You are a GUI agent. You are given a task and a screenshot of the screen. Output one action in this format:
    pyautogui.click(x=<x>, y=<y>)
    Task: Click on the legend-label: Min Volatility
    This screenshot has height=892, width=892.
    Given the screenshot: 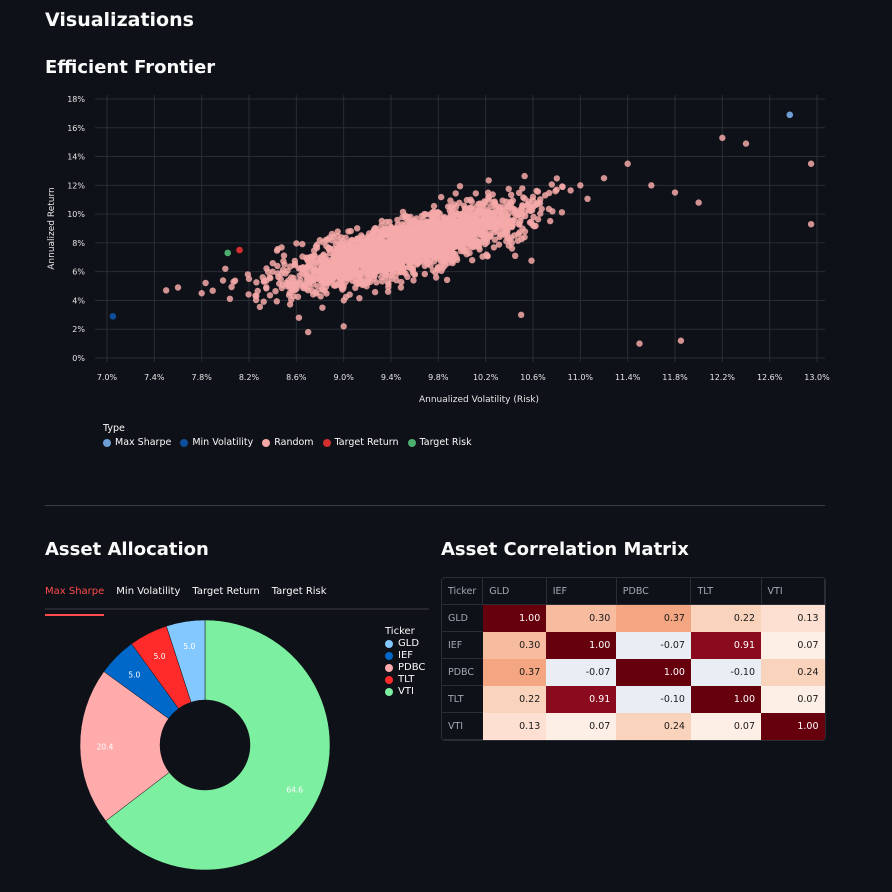 What is the action you would take?
    pyautogui.click(x=223, y=442)
    